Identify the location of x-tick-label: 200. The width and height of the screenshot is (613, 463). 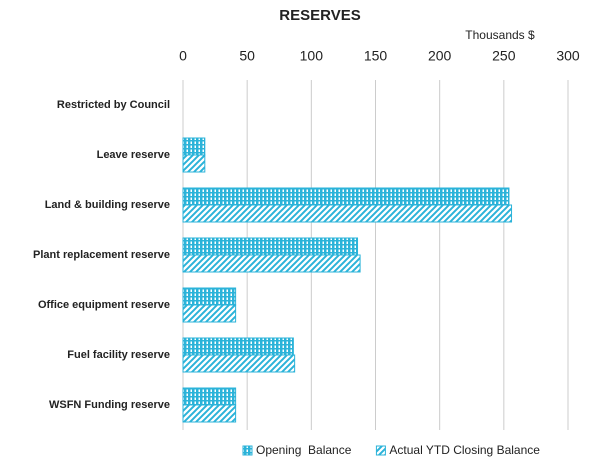
(440, 56).